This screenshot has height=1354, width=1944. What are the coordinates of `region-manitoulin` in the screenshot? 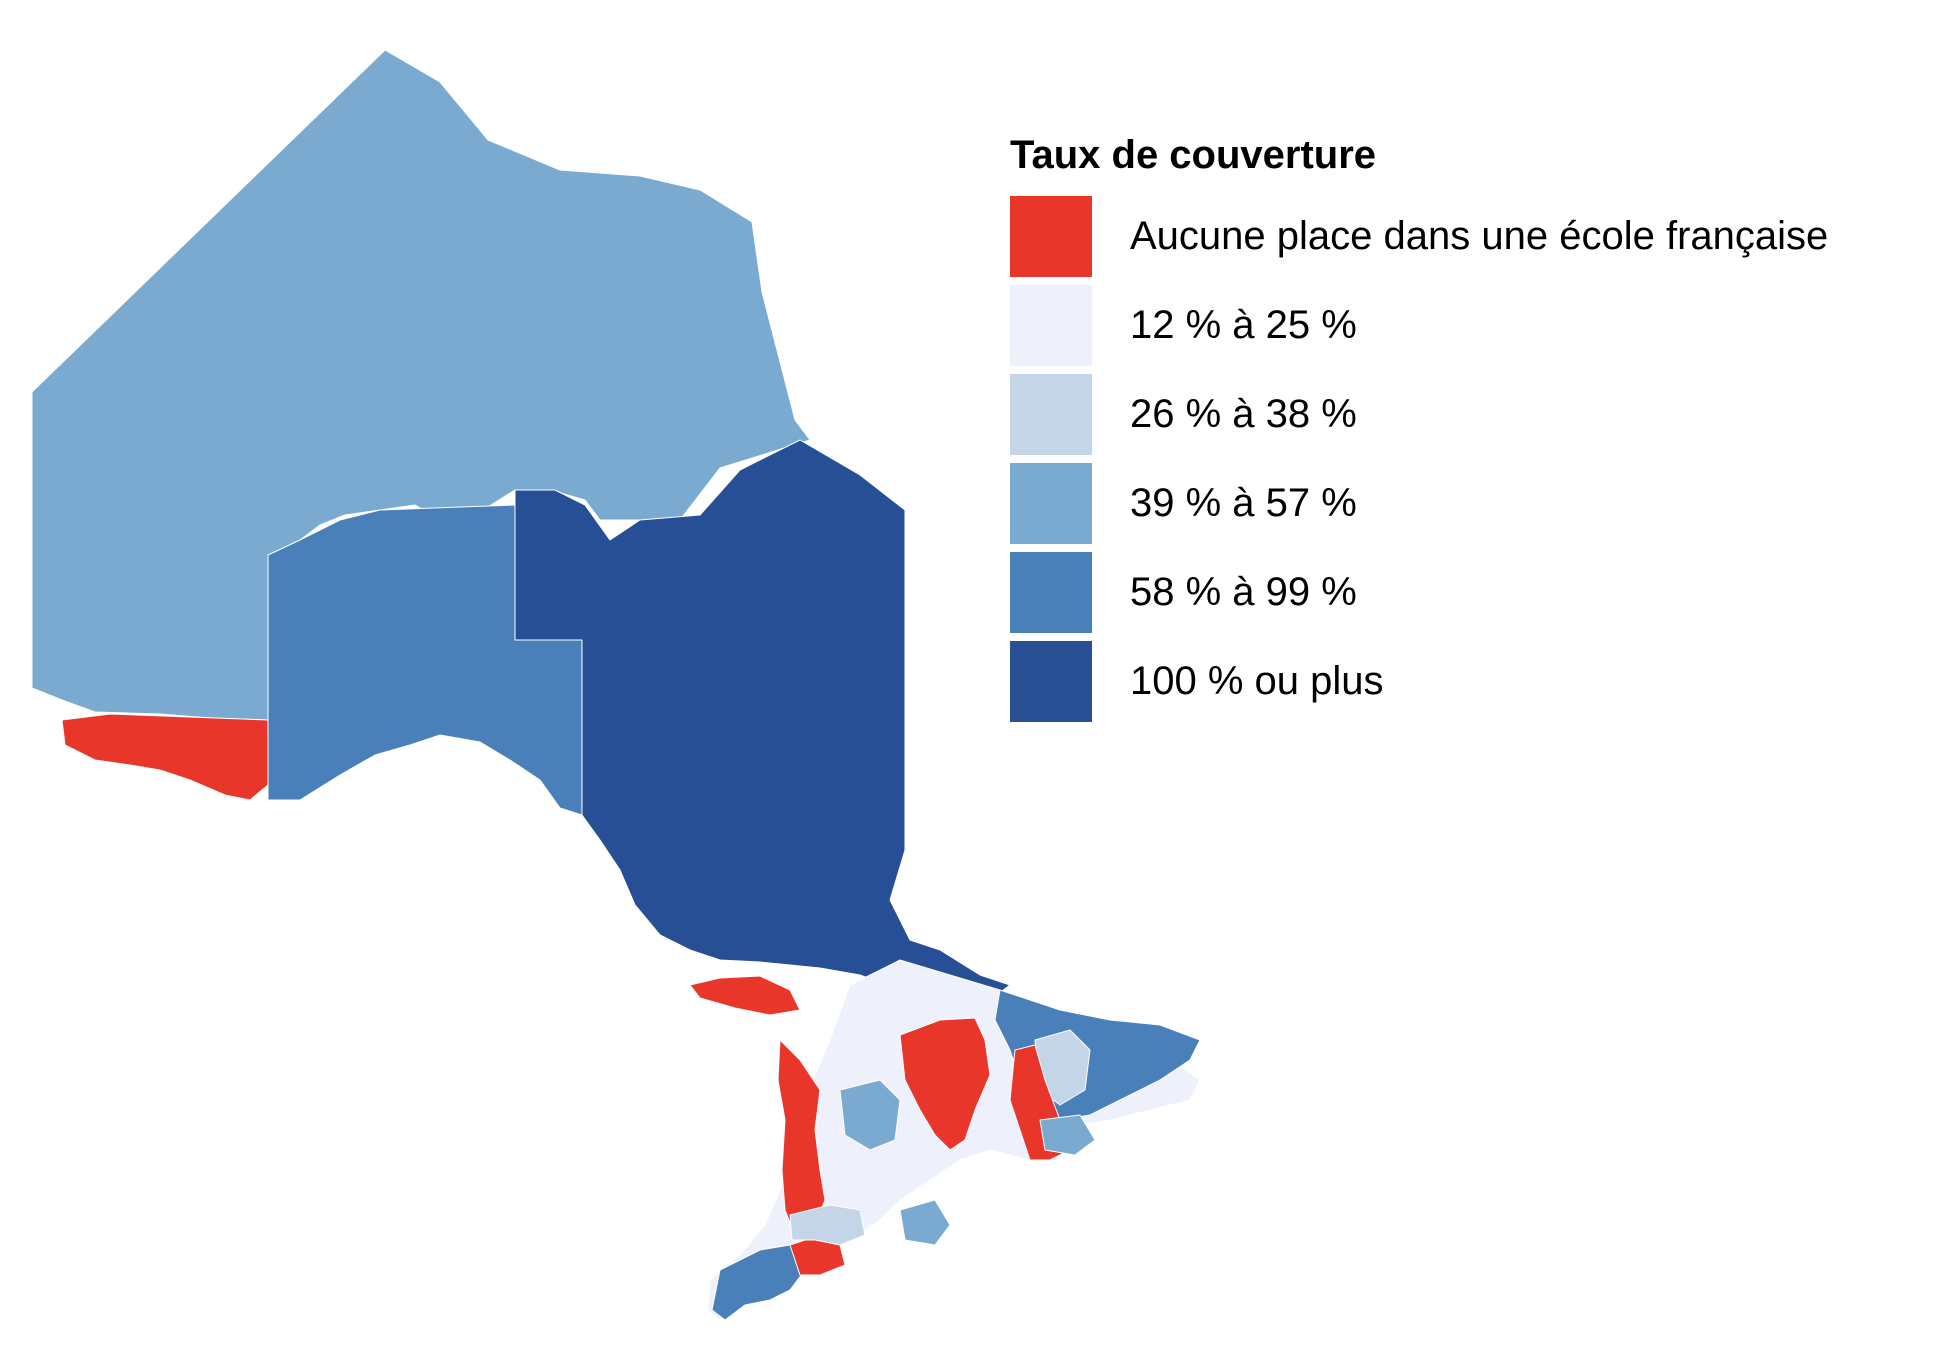 It's located at (745, 995).